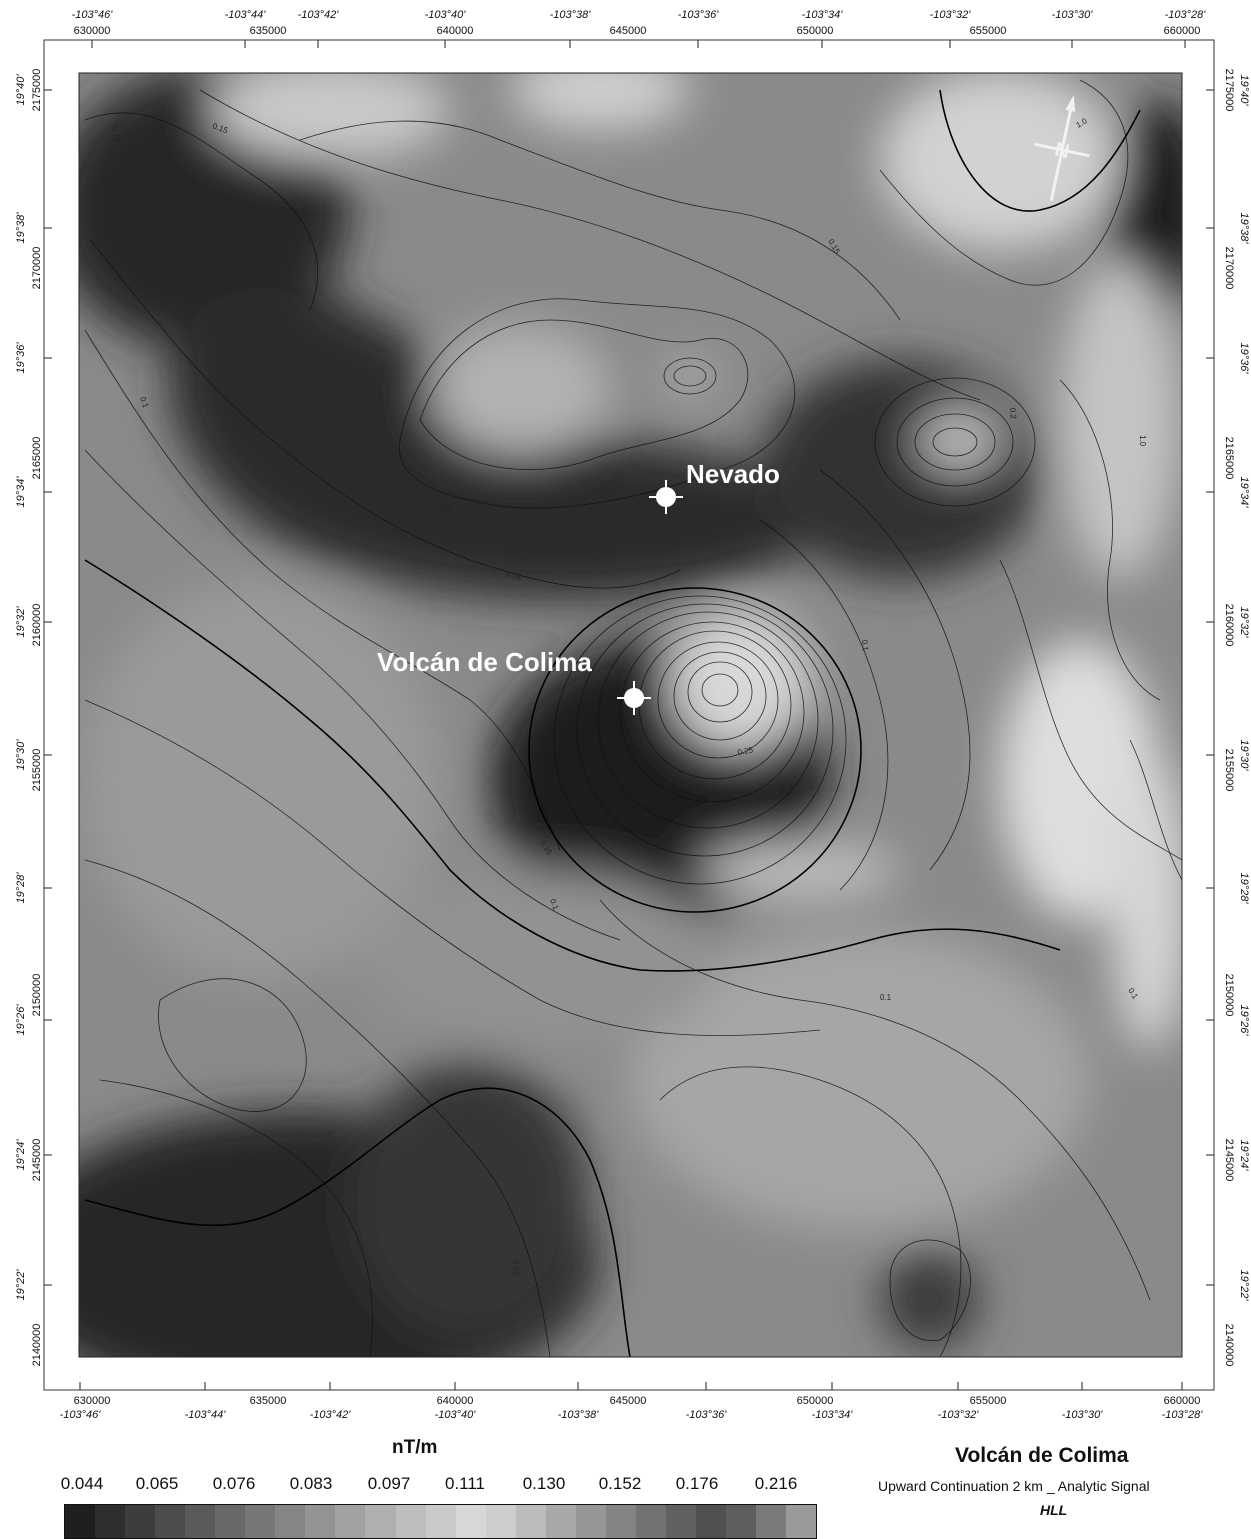  I want to click on lon-tick-top: -103°40', so click(446, 15).